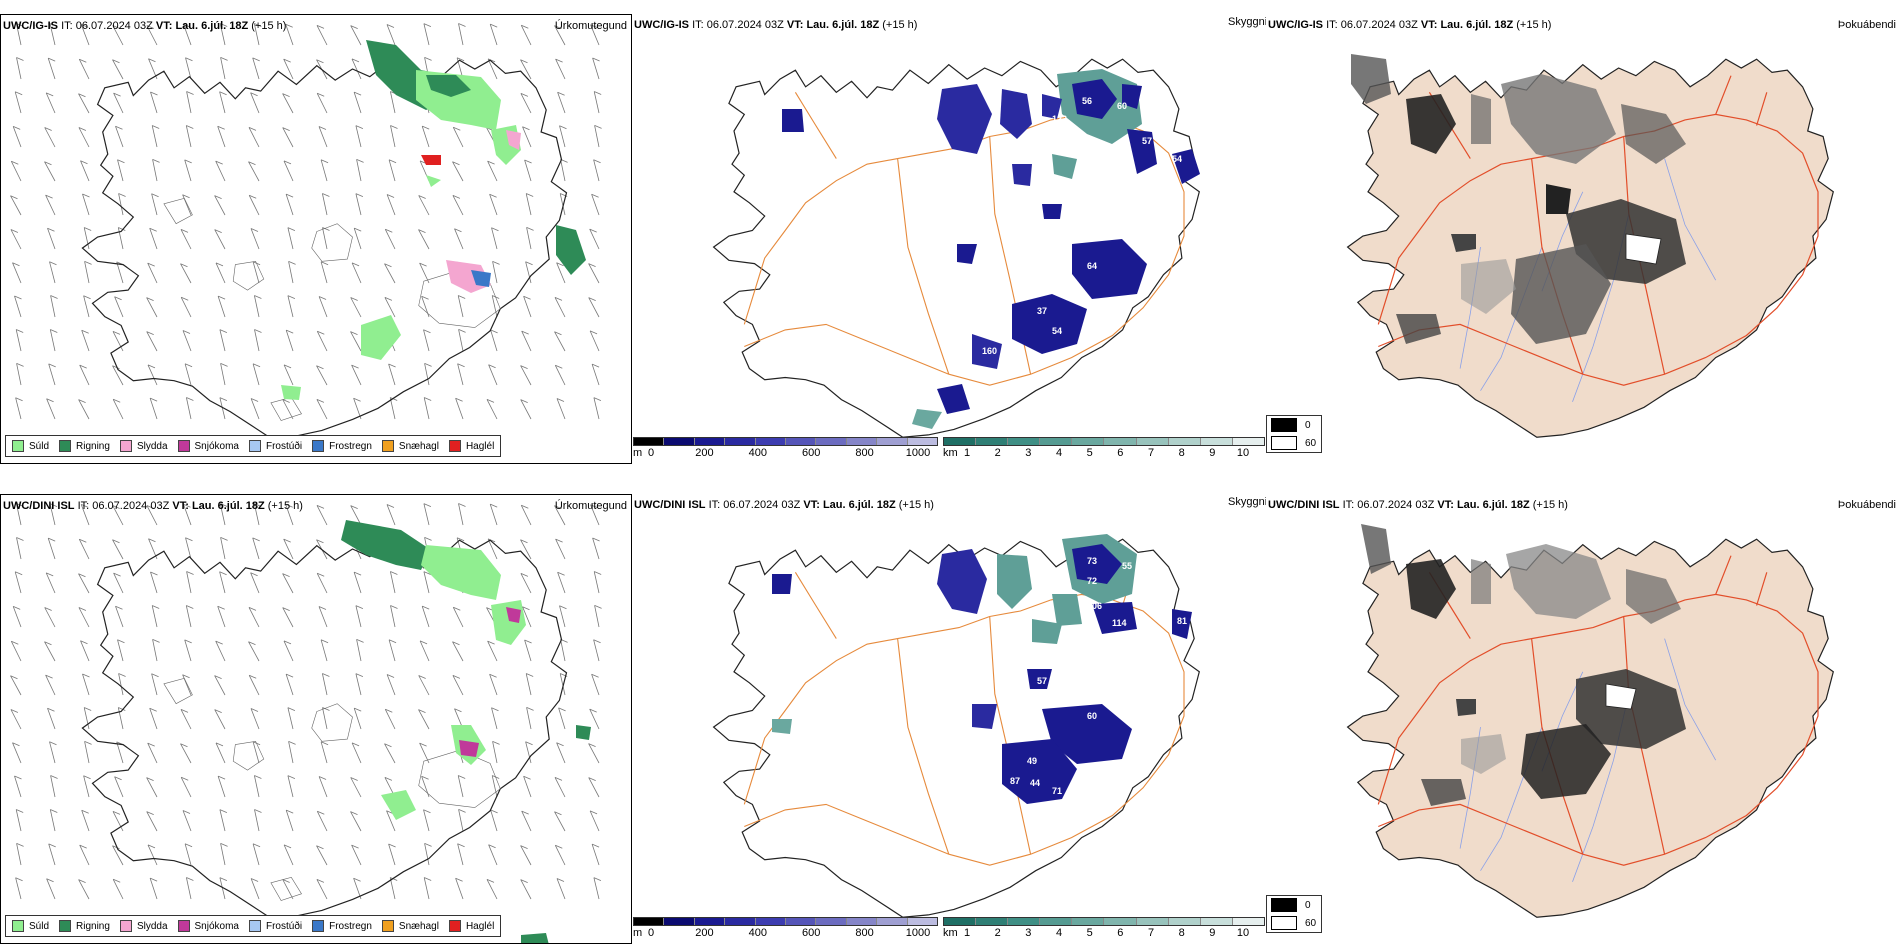 The width and height of the screenshot is (1900, 950). Describe the element at coordinates (1057, 186) in the screenshot. I see `ceiling-value-label: 84` at that location.